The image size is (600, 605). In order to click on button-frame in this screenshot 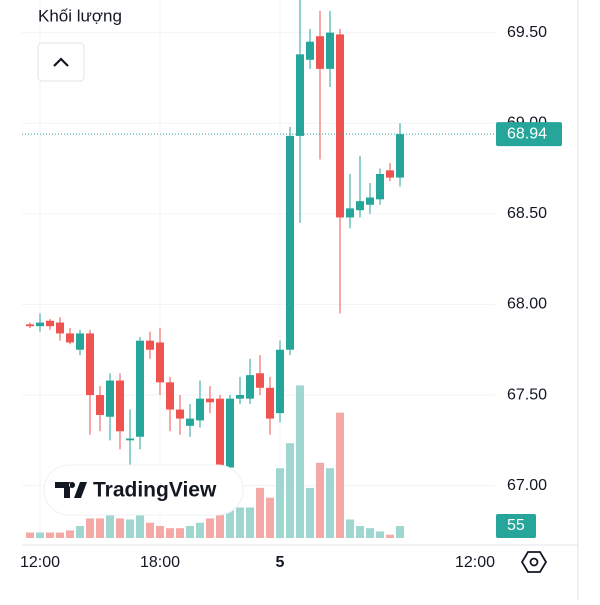, I will do `click(61, 62)`.